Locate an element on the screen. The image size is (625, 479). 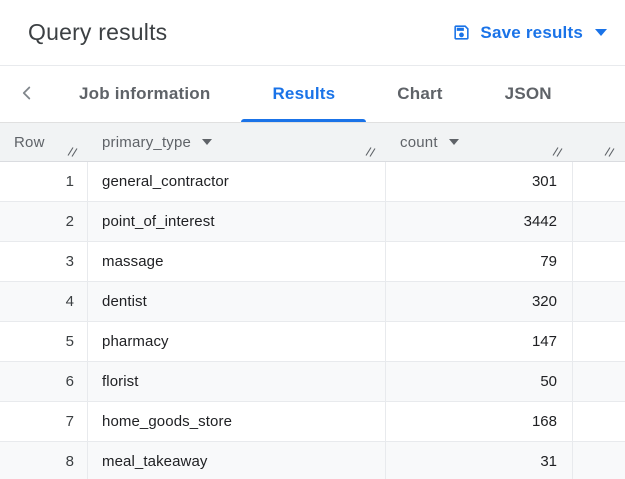
table-row: 1 general_contractor 301 is located at coordinates (312, 182).